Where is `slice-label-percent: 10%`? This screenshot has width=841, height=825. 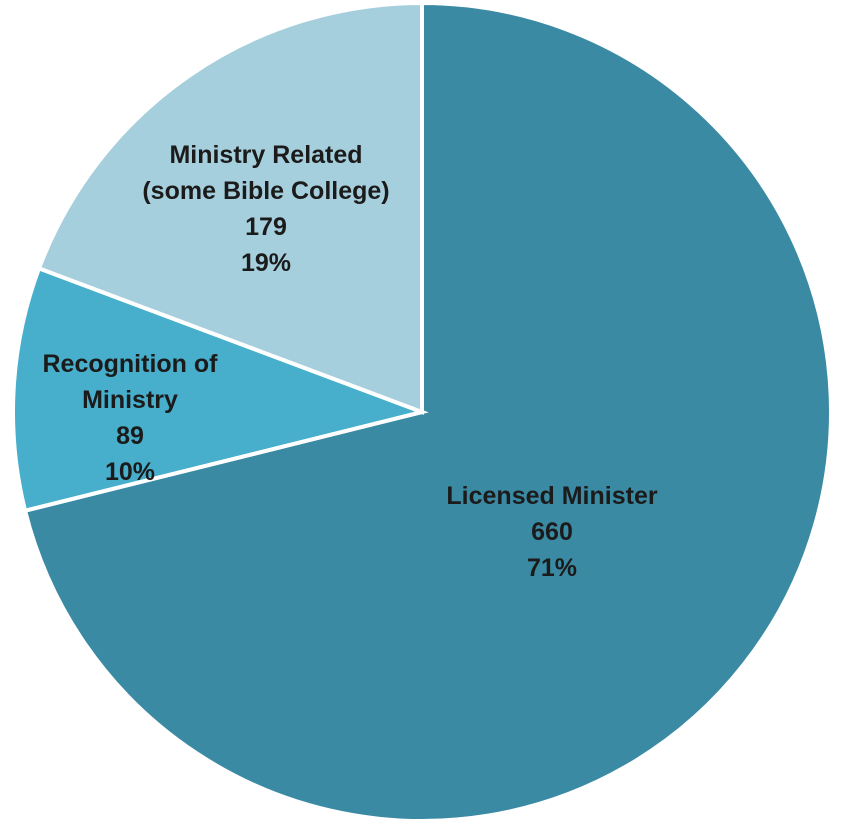
slice-label-percent: 10% is located at coordinates (130, 472).